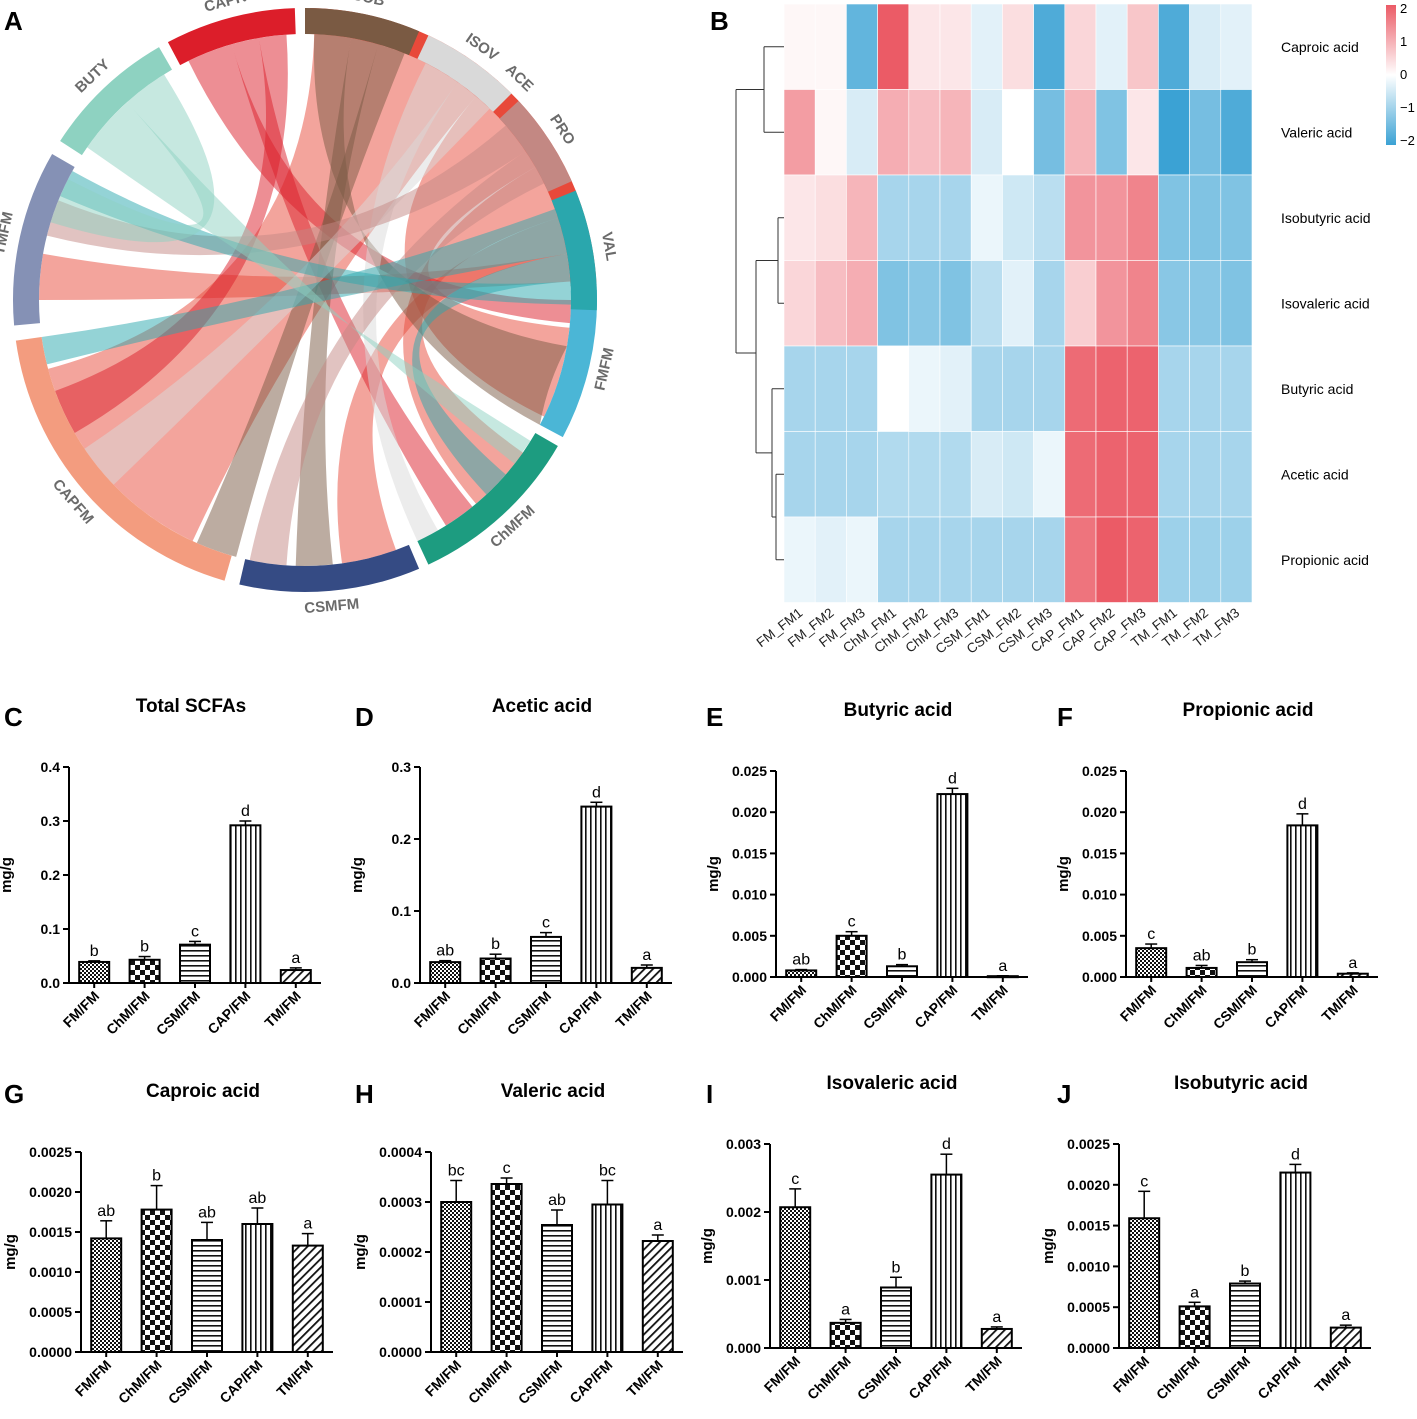 The image size is (1417, 1419). I want to click on heatmap-cell-r5-c4, so click(924, 474).